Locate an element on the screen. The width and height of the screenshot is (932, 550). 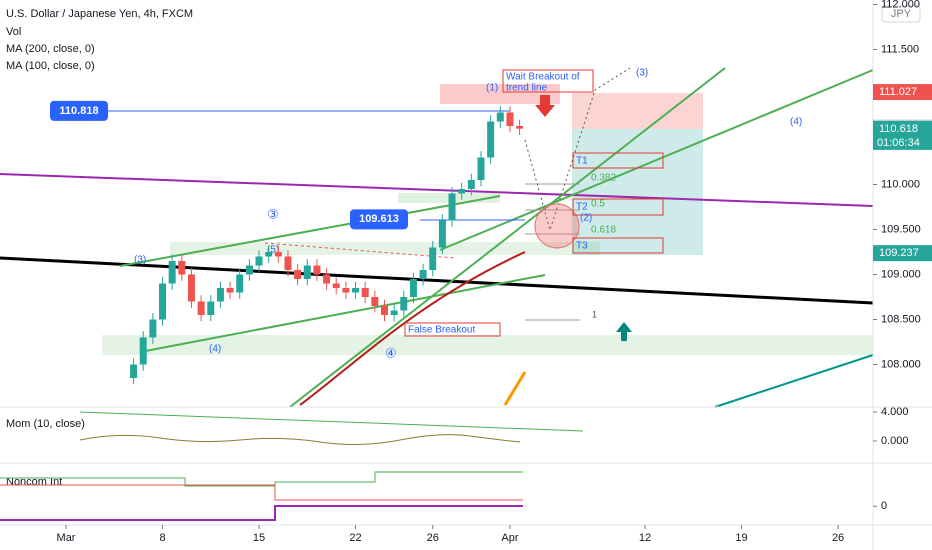
x-tick-label: 15 is located at coordinates (259, 538).